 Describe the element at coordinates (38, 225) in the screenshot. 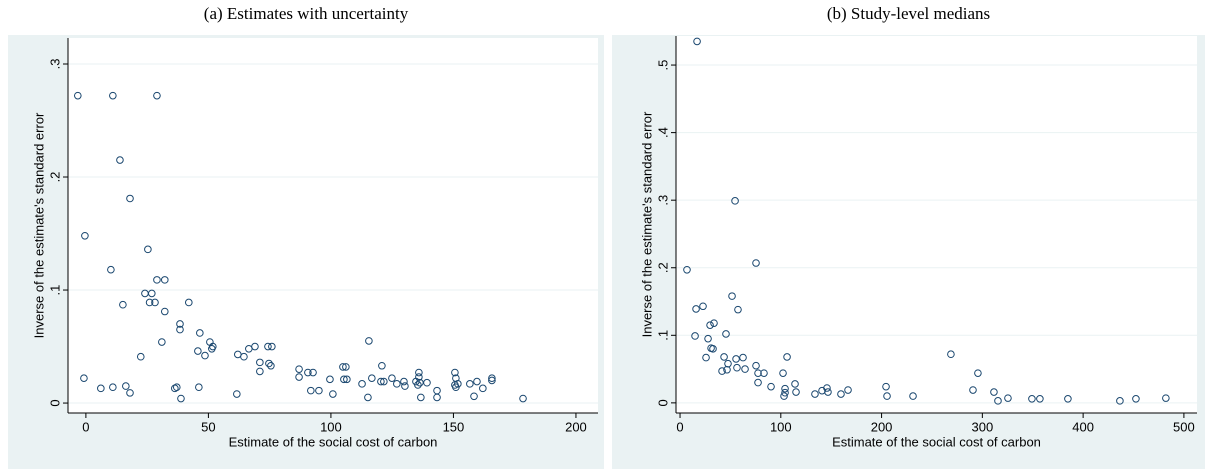

I see `y-axis-title: Inverse of the estimate's standard error` at that location.